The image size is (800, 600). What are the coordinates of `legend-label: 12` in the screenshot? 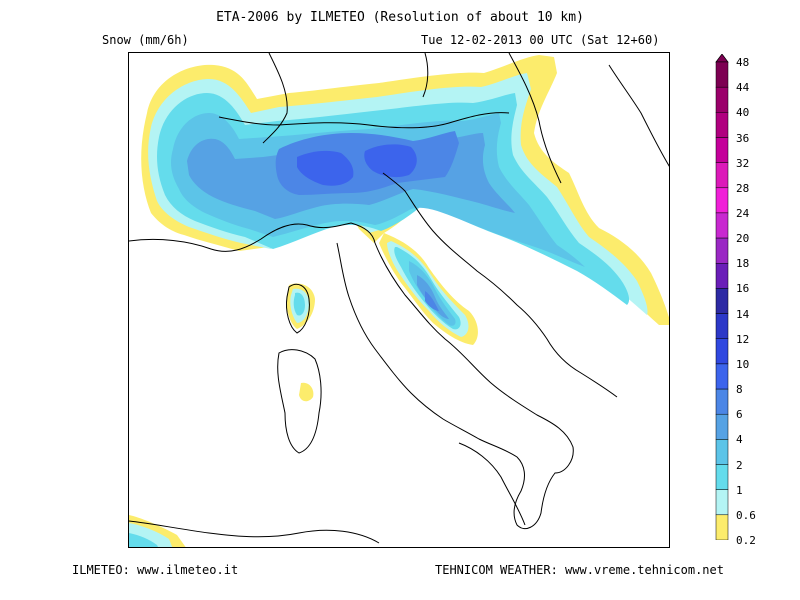 It's located at (743, 339).